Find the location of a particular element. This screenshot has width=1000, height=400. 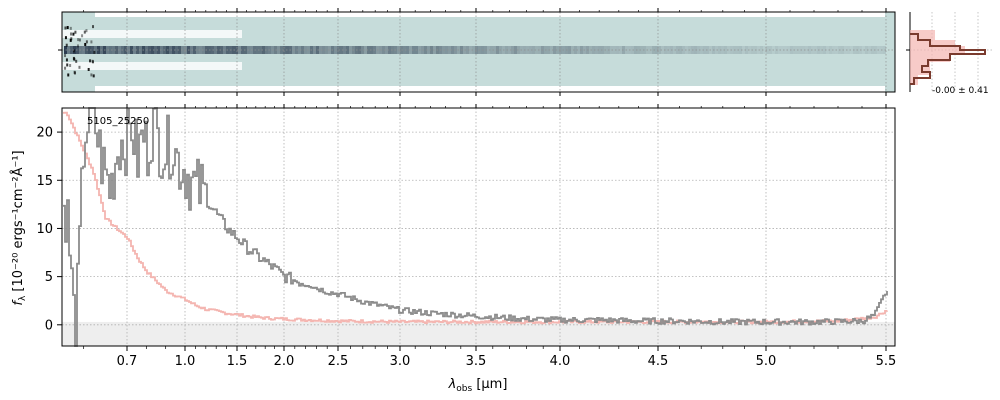

zero-band is located at coordinates (478, 333).